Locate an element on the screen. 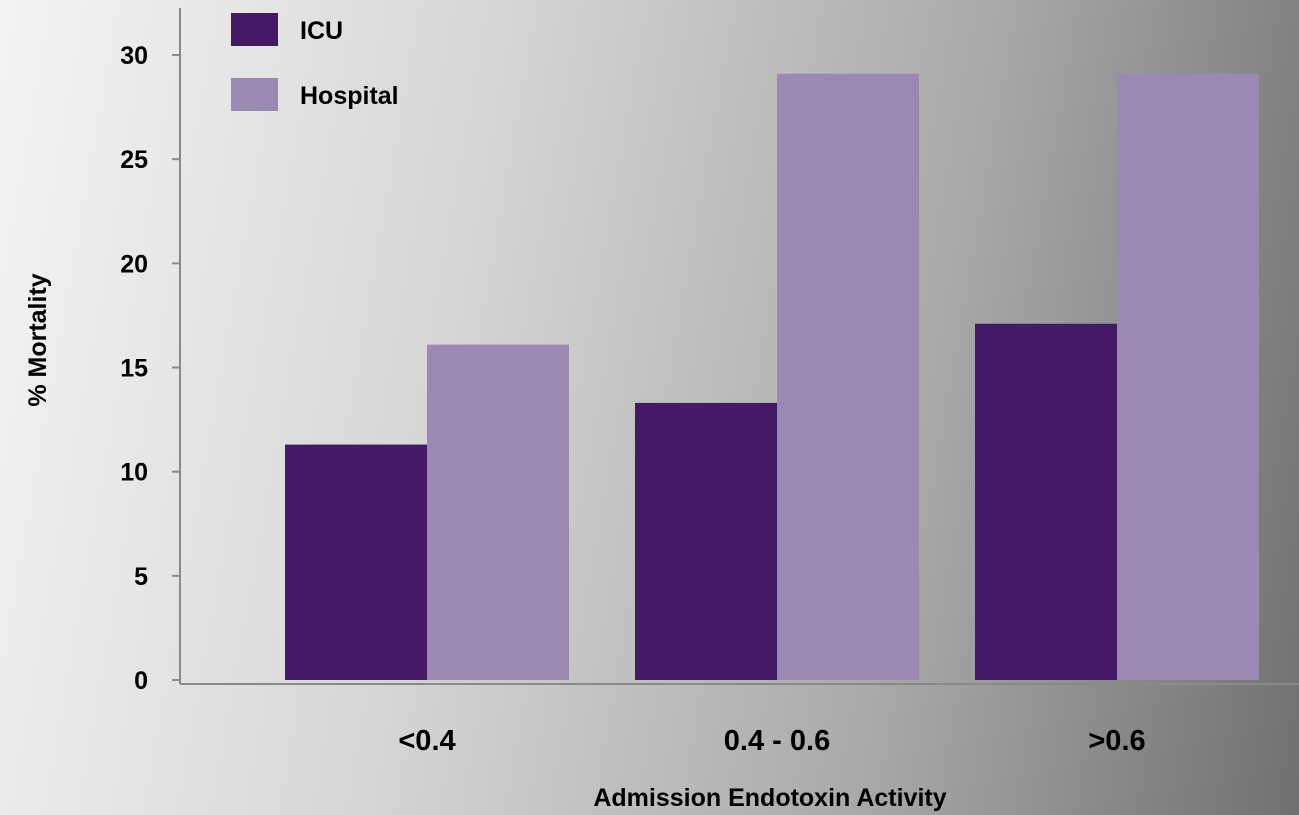  legend-label-hospital: Hospital is located at coordinates (349, 96).